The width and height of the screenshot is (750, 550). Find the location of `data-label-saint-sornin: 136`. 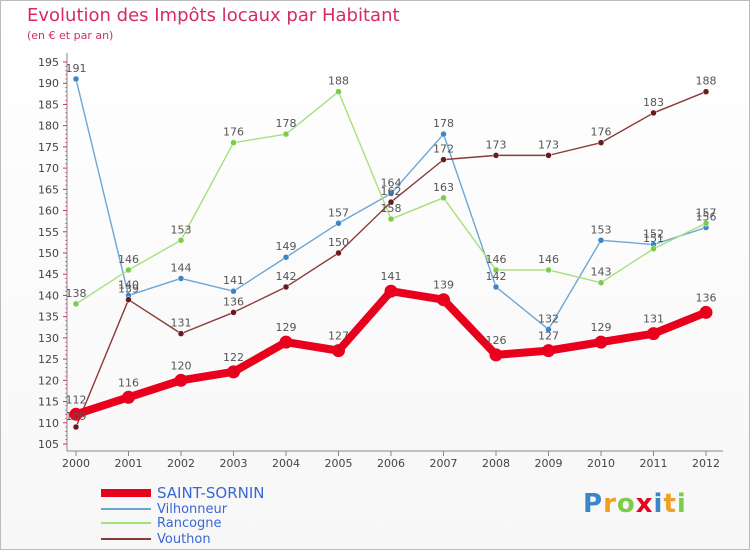

data-label-saint-sornin: 136 is located at coordinates (706, 297).